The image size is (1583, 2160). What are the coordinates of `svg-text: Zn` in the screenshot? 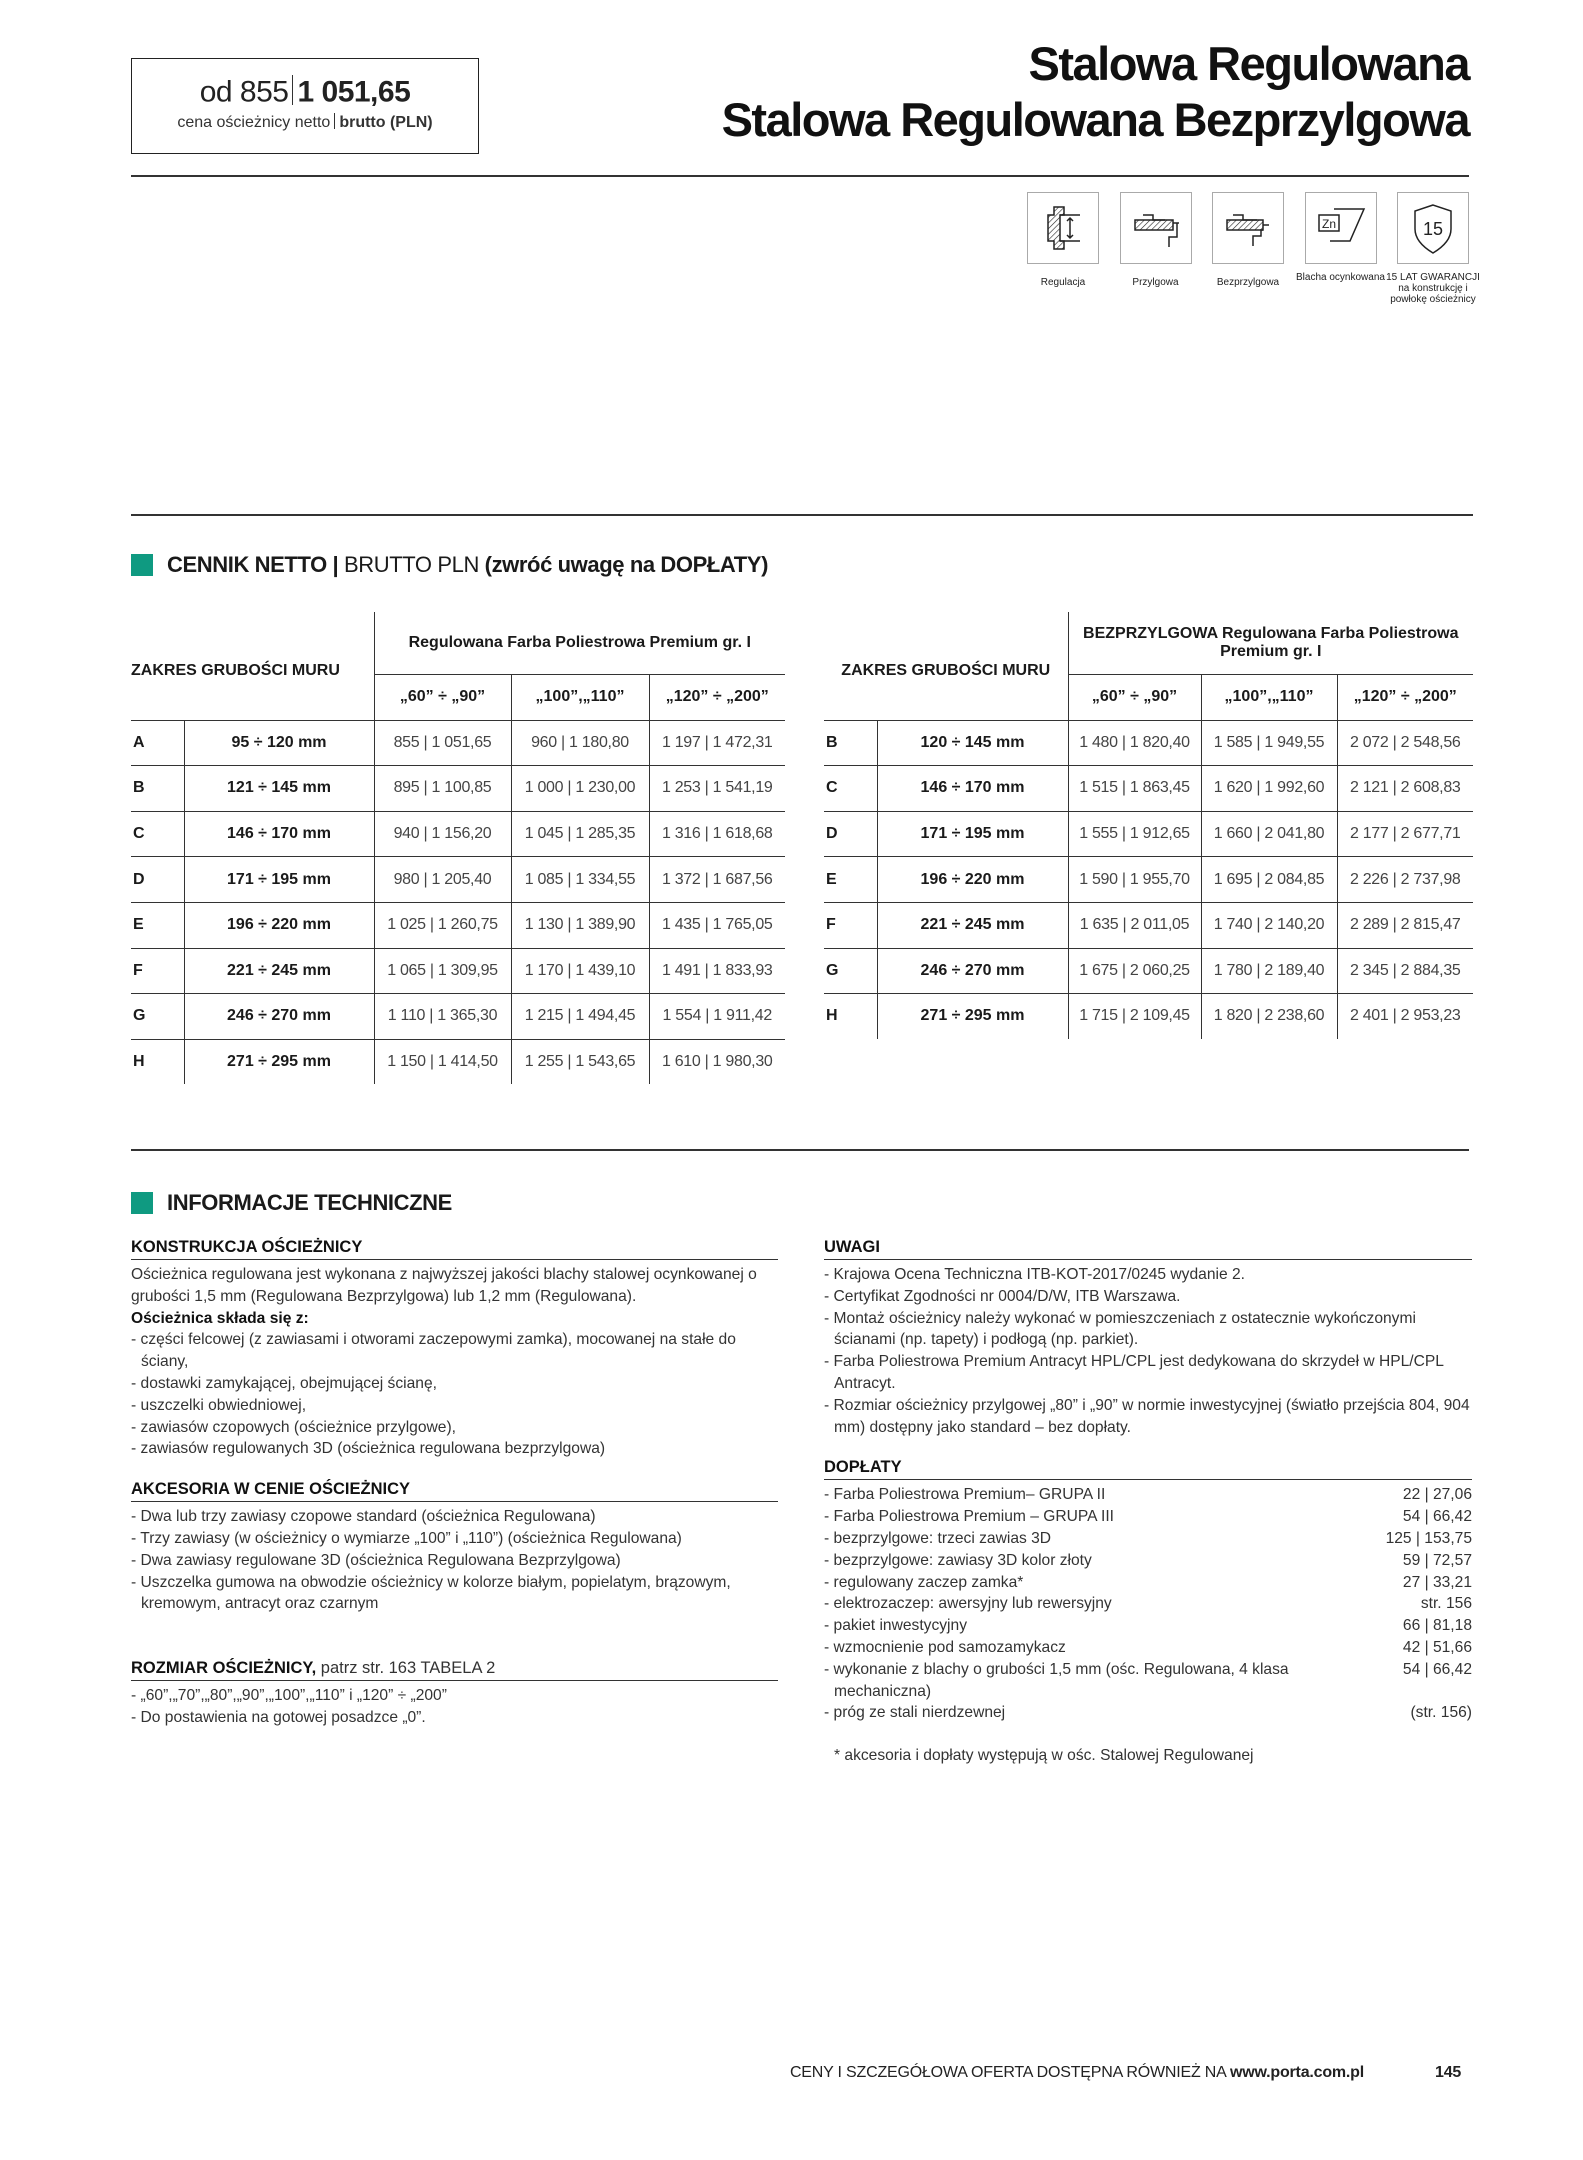 It's located at (1328, 224).